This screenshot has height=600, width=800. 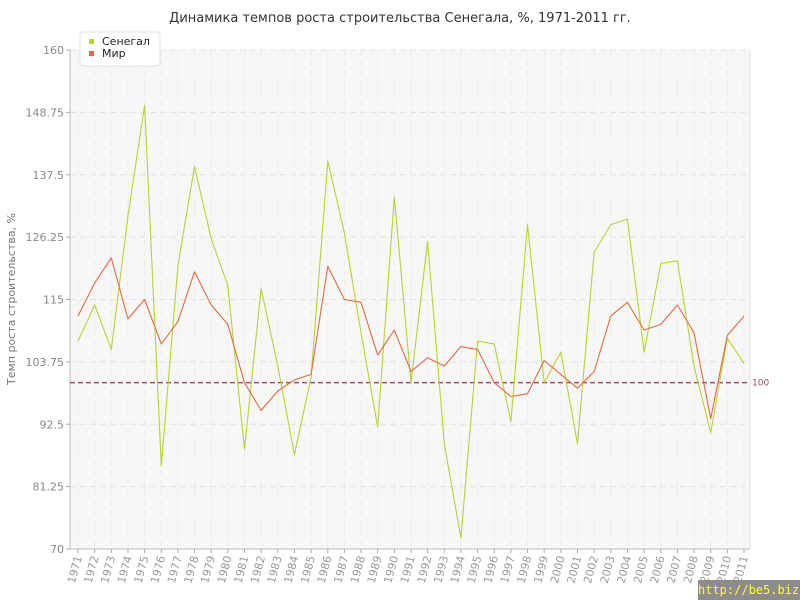 I want to click on y-tick-label: 160, so click(x=53, y=50).